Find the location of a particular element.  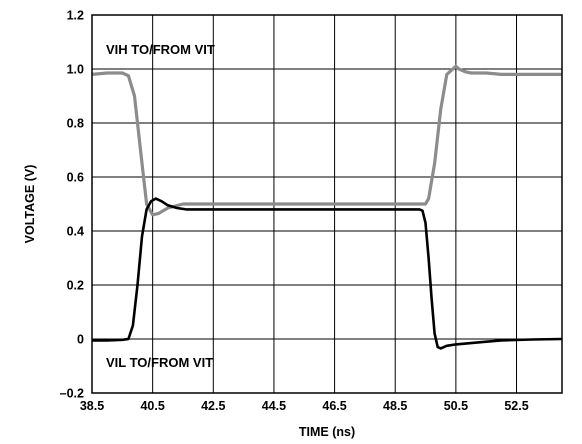

x-axis-title: TIME (ns) is located at coordinates (327, 432).